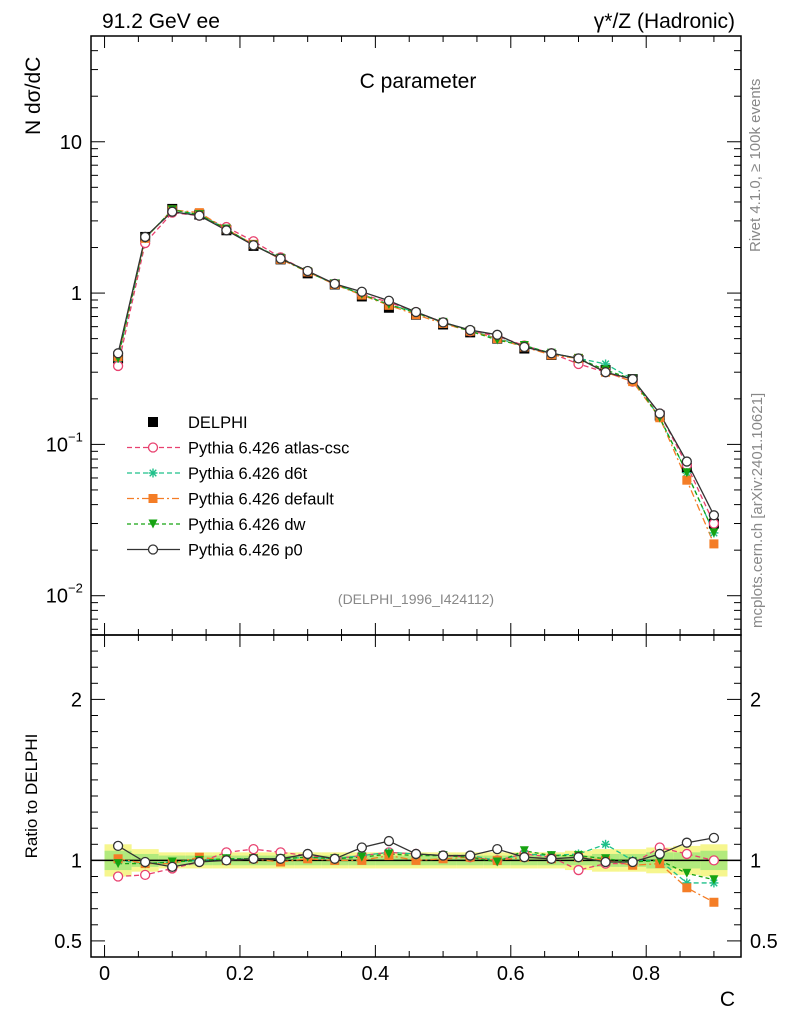 The width and height of the screenshot is (786, 1024). I want to click on x-axis-label: C, so click(727, 999).